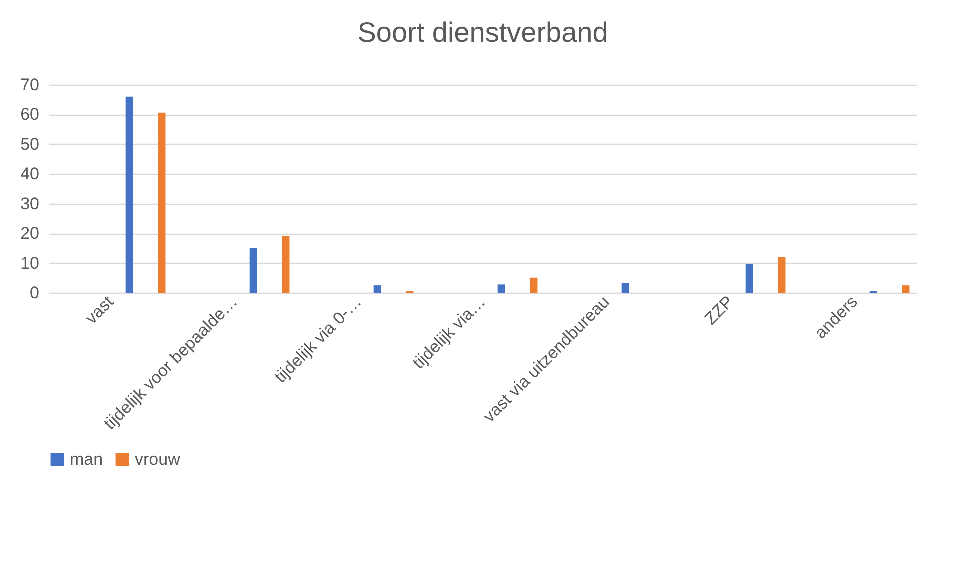  Describe the element at coordinates (30, 85) in the screenshot. I see `y-tick-label: 70` at that location.